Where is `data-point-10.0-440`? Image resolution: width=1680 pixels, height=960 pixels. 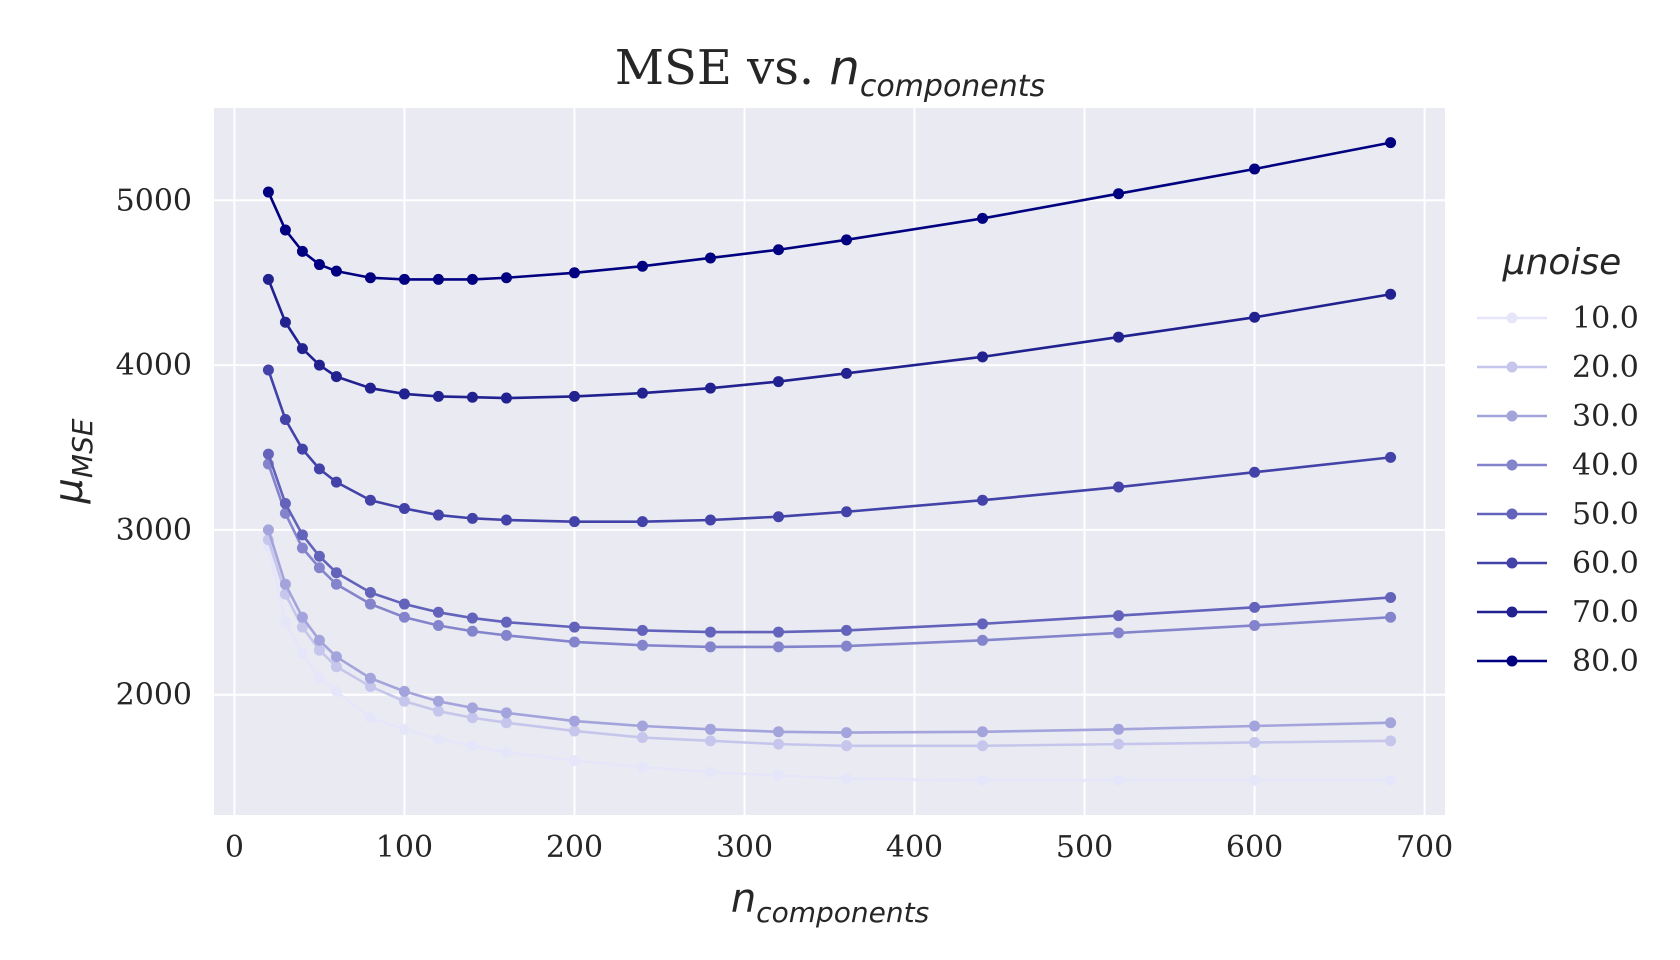 data-point-10.0-440 is located at coordinates (983, 780).